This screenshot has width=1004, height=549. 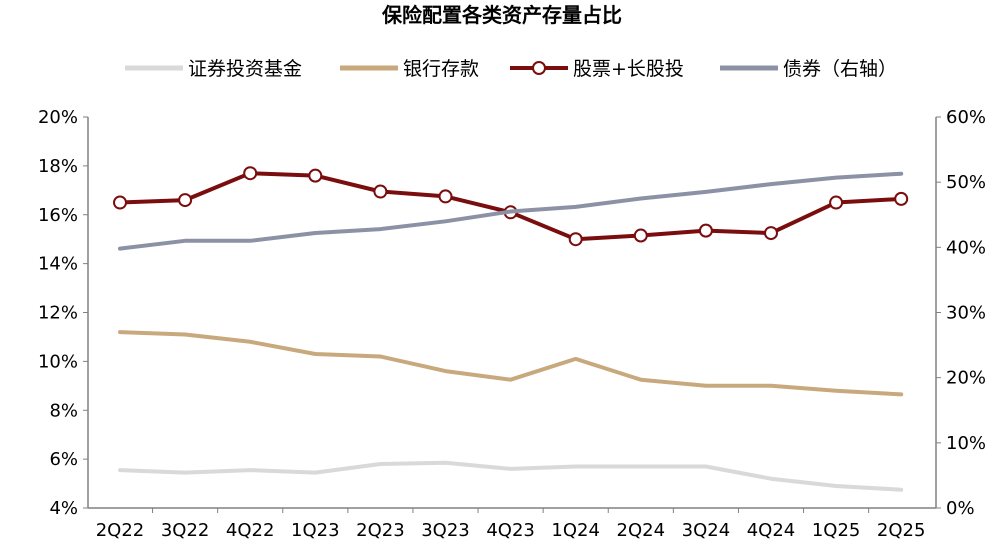 I want to click on right-axis-ticks: 0% 10% 20% 30% 40% 50% 60%, so click(x=961, y=313).